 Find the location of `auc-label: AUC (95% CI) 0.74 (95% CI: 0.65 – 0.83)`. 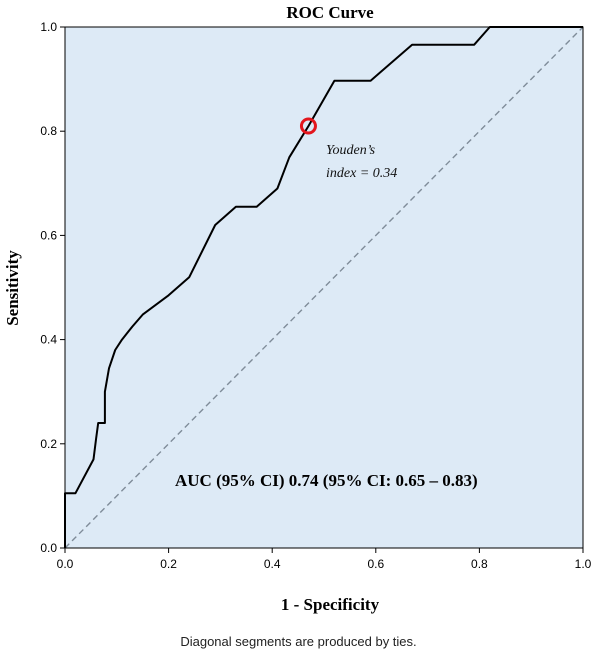

auc-label: AUC (95% CI) 0.74 (95% CI: 0.65 – 0.83) is located at coordinates (326, 480).